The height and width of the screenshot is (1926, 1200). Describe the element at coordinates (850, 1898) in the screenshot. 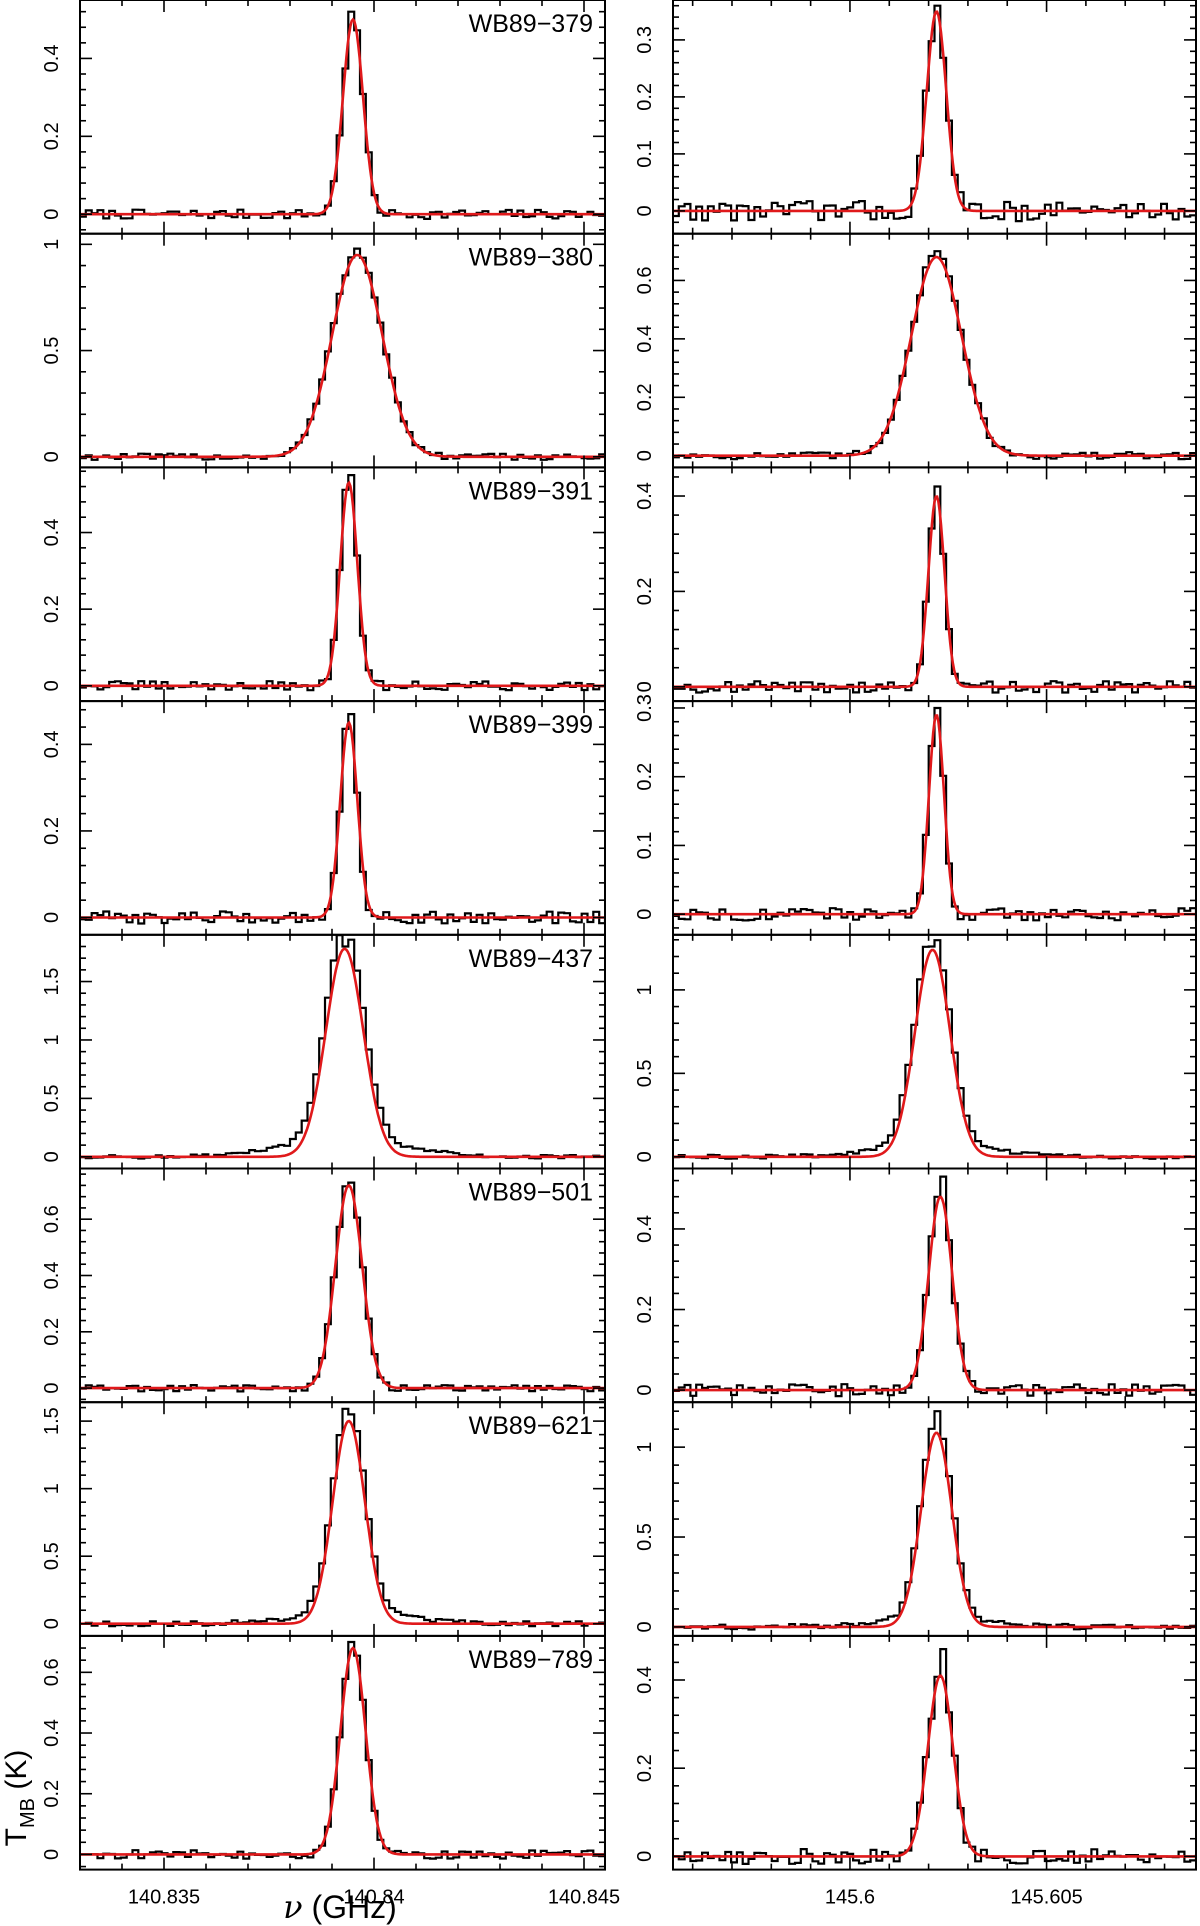

I see `x-tick-label: 145.6` at that location.